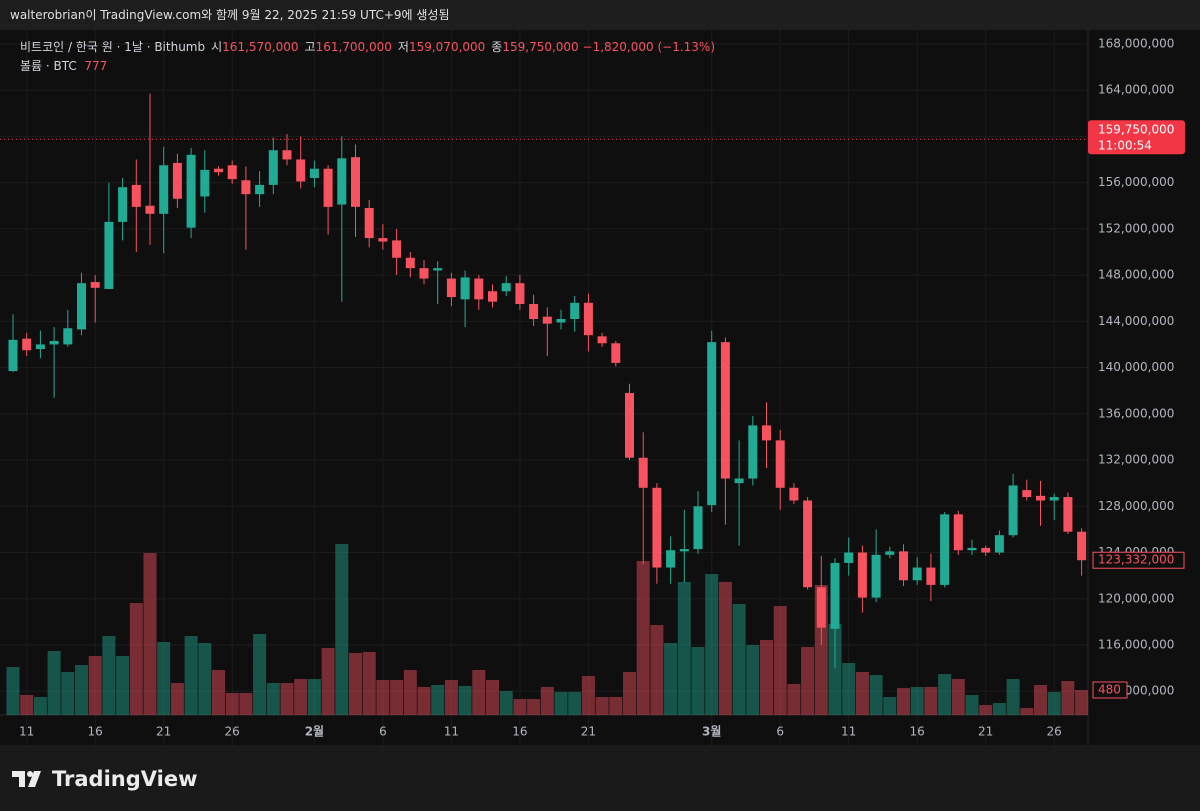 The height and width of the screenshot is (811, 1200). Describe the element at coordinates (383, 732) in the screenshot. I see `x-tick-label: 6` at that location.